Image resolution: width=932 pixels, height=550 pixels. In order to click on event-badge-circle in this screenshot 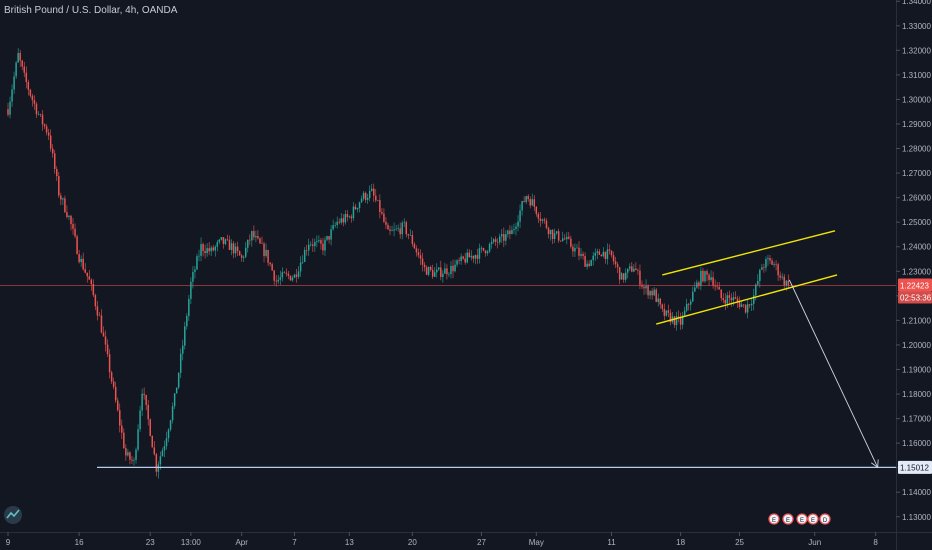, I will do `click(813, 519)`.